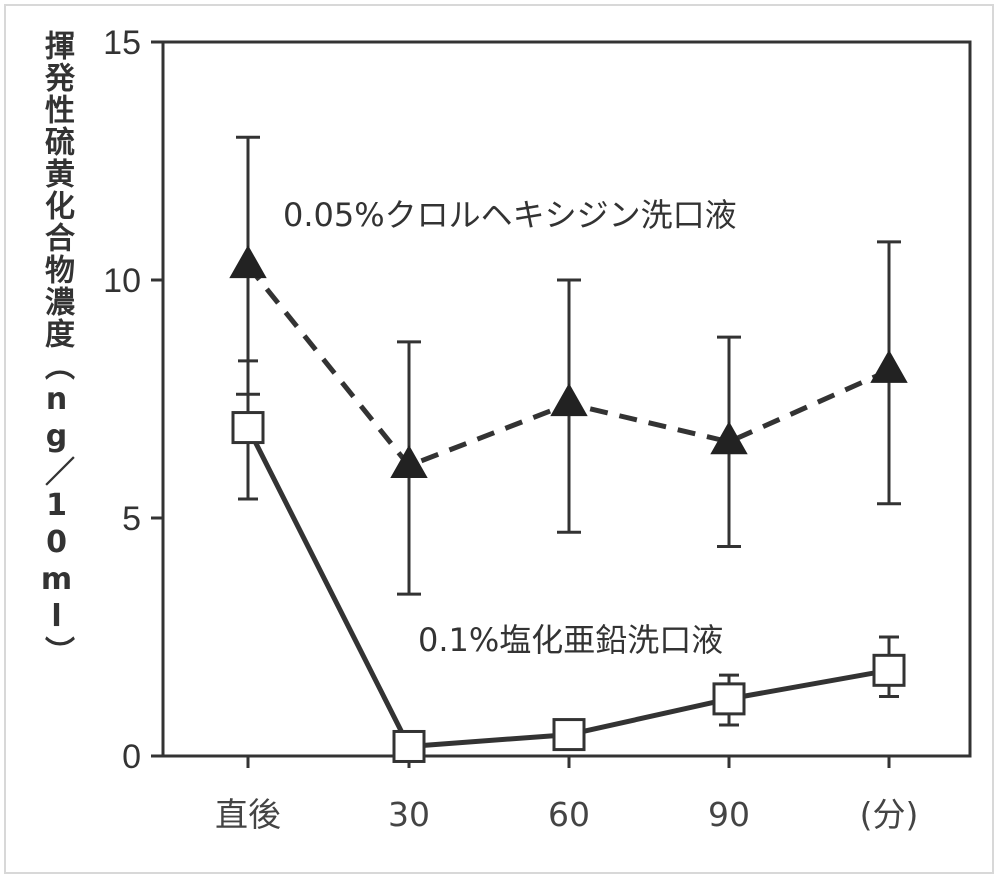 Image resolution: width=1000 pixels, height=880 pixels. What do you see at coordinates (569, 814) in the screenshot?
I see `x-tick-label: 60` at bounding box center [569, 814].